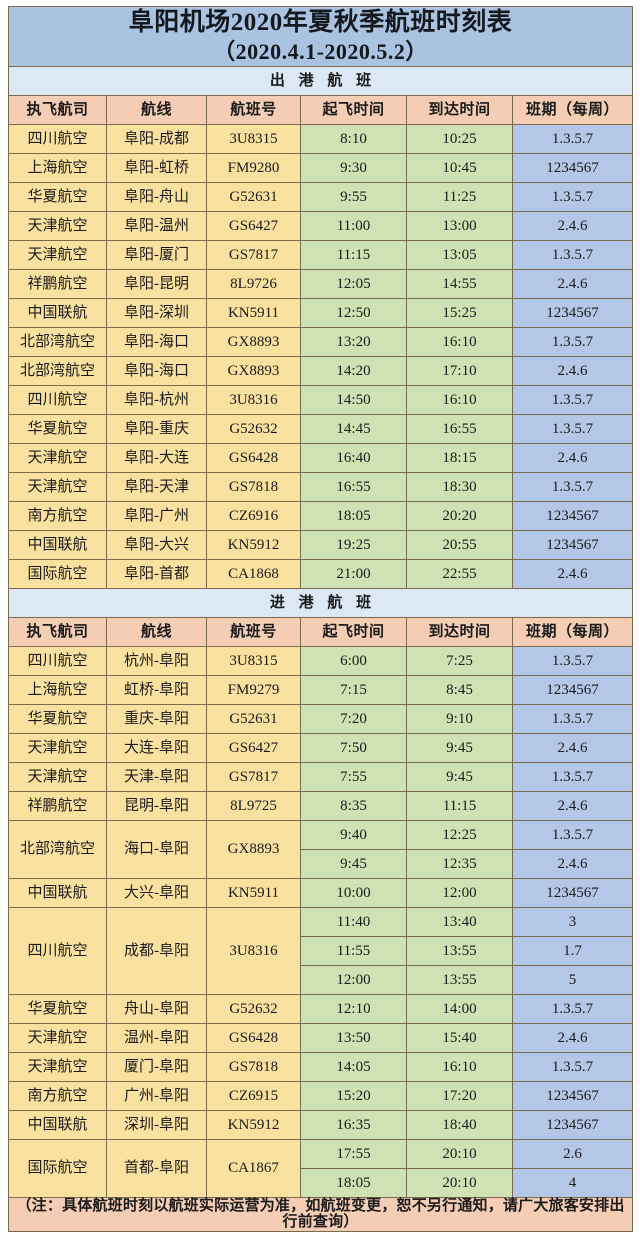  I want to click on cell-arrival-time: 11:25, so click(459, 196).